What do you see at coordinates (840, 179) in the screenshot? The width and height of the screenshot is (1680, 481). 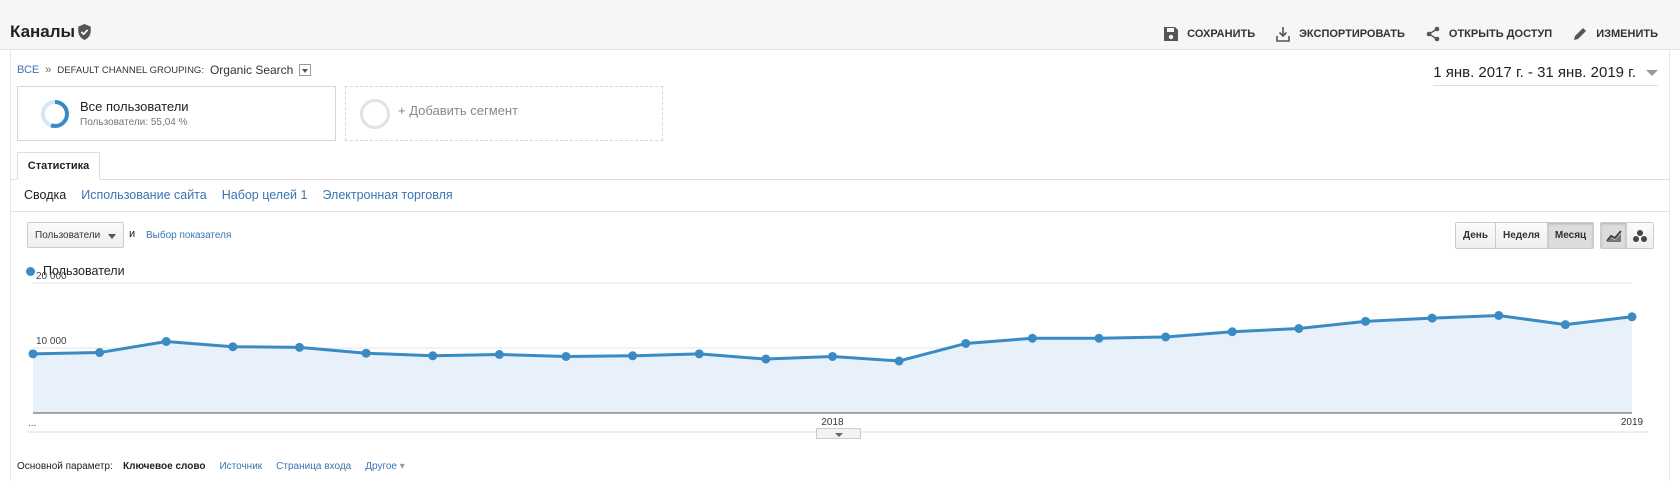 I see `tab-strip-divider` at bounding box center [840, 179].